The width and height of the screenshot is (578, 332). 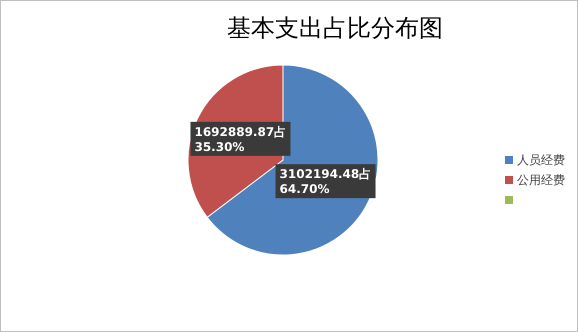 What do you see at coordinates (541, 180) in the screenshot?
I see `legend-label: 公用经费` at bounding box center [541, 180].